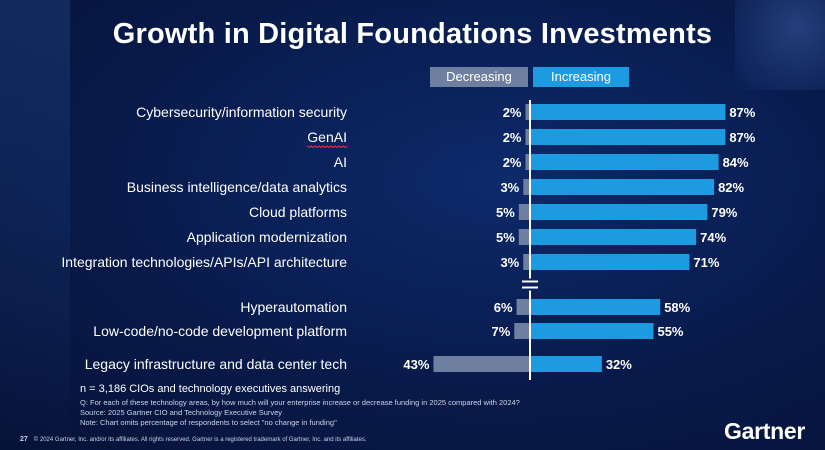 The image size is (825, 450). I want to click on data-label-increasing: 79%, so click(724, 212).